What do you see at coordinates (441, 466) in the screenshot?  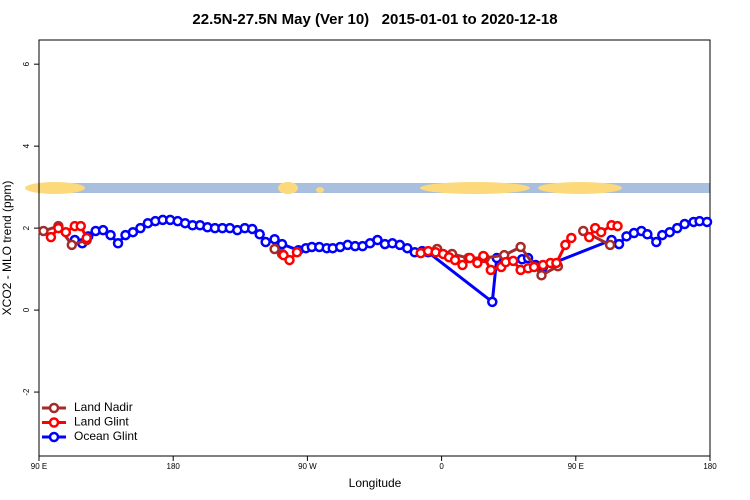 I see `x-tick-label: 0` at bounding box center [441, 466].